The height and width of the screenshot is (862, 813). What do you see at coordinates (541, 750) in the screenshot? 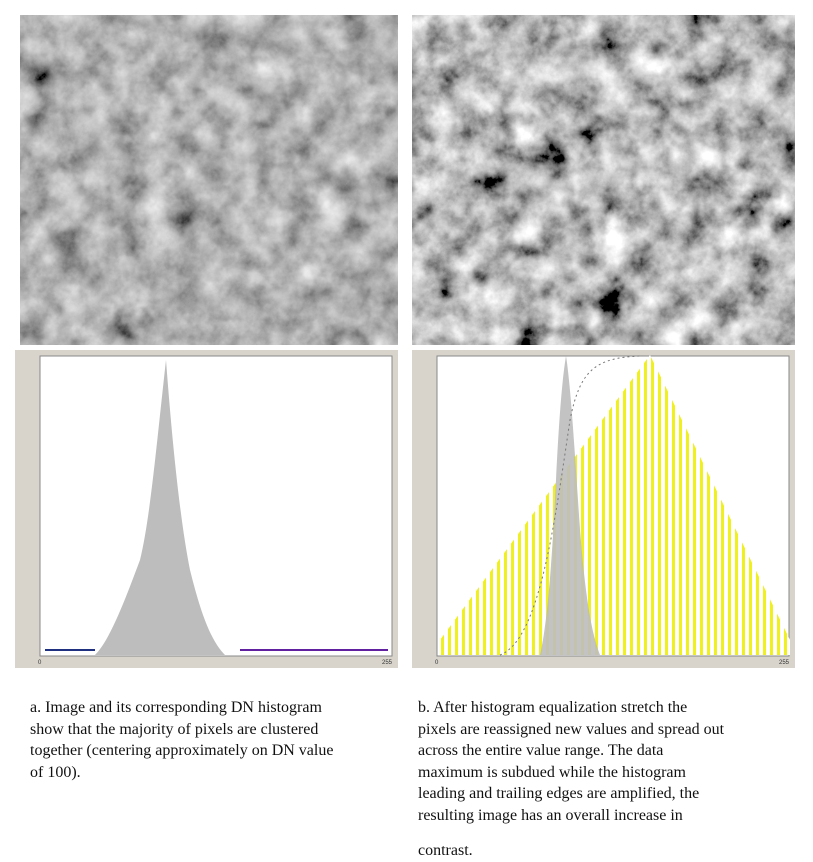
I see `caption-line: across the entire value range. The data` at bounding box center [541, 750].